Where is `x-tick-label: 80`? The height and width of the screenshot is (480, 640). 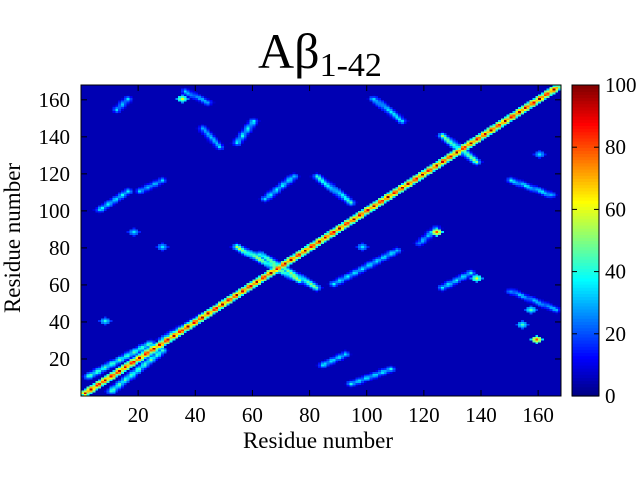
x-tick-label: 80 is located at coordinates (309, 415).